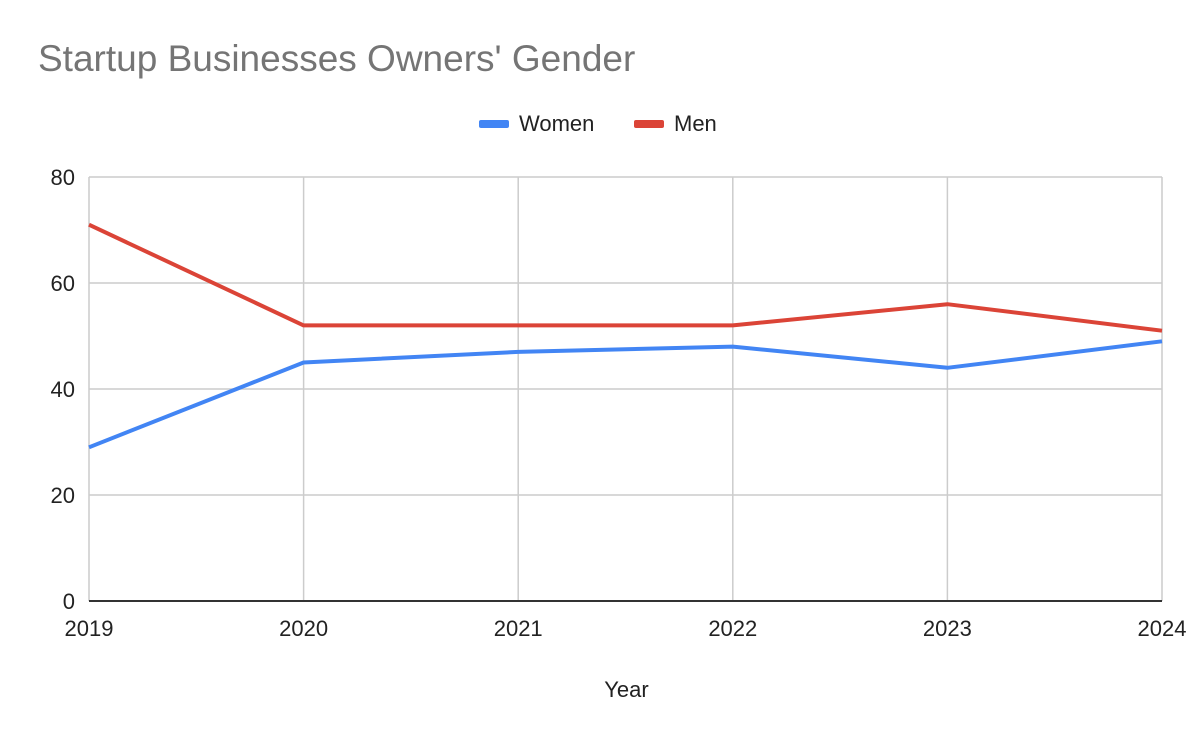 The height and width of the screenshot is (742, 1200). What do you see at coordinates (63, 495) in the screenshot?
I see `y-tick-label: 20` at bounding box center [63, 495].